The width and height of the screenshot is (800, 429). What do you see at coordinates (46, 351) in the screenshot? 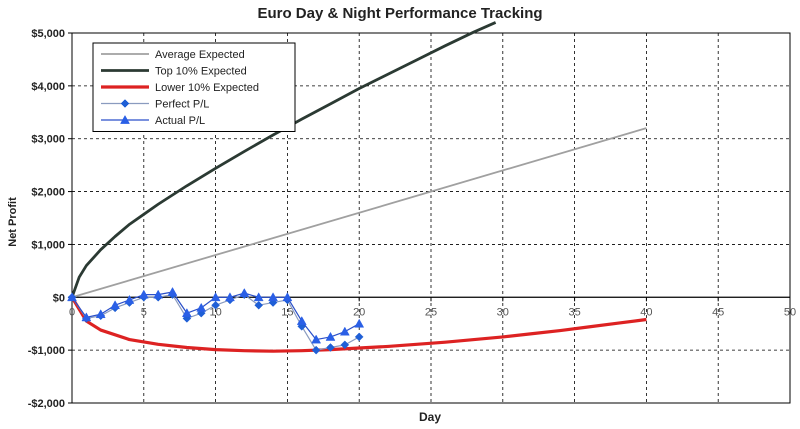
I see `y-tick-label: -$1,000` at bounding box center [46, 351].